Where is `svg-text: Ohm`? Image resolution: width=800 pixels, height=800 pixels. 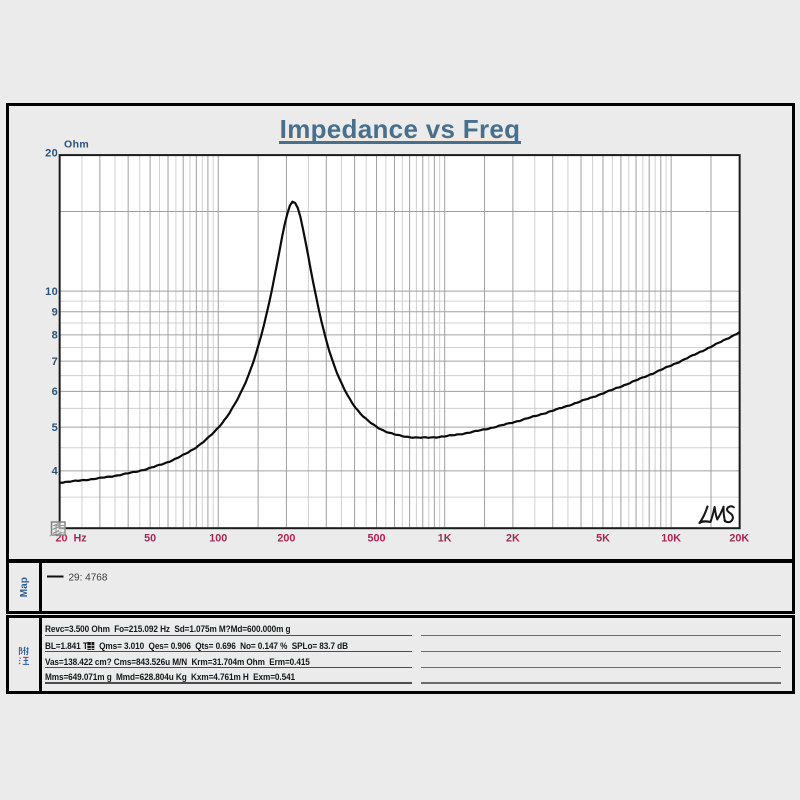
svg-text: Ohm is located at coordinates (76, 145).